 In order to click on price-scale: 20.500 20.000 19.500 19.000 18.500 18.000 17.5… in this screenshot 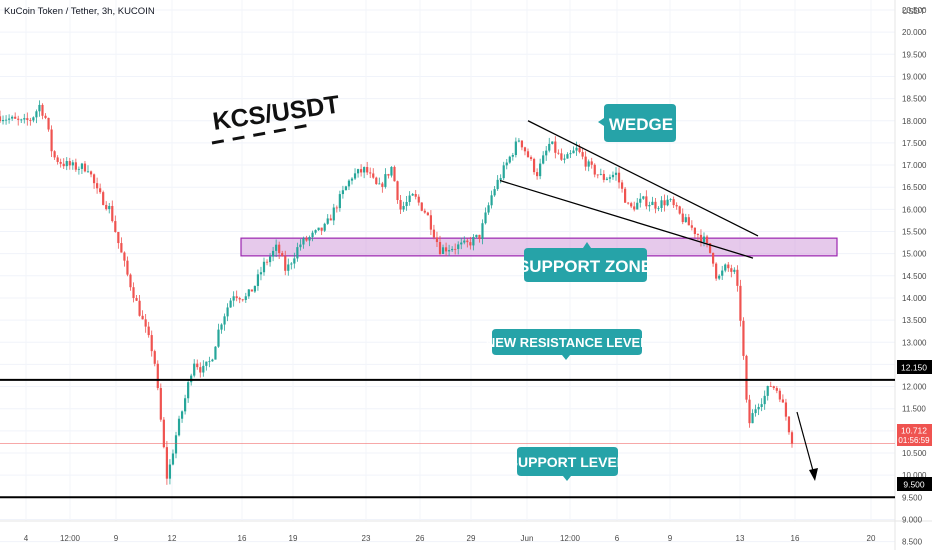, I will do `click(914, 276)`.